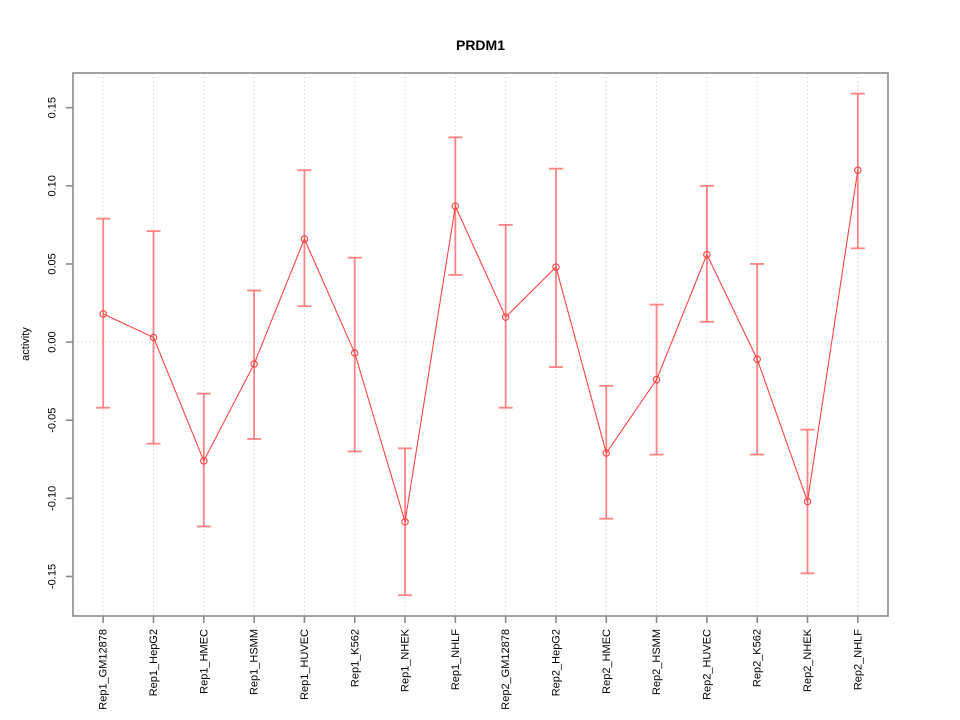 The image size is (960, 720). I want to click on y-tick-label: -0.15, so click(53, 576).